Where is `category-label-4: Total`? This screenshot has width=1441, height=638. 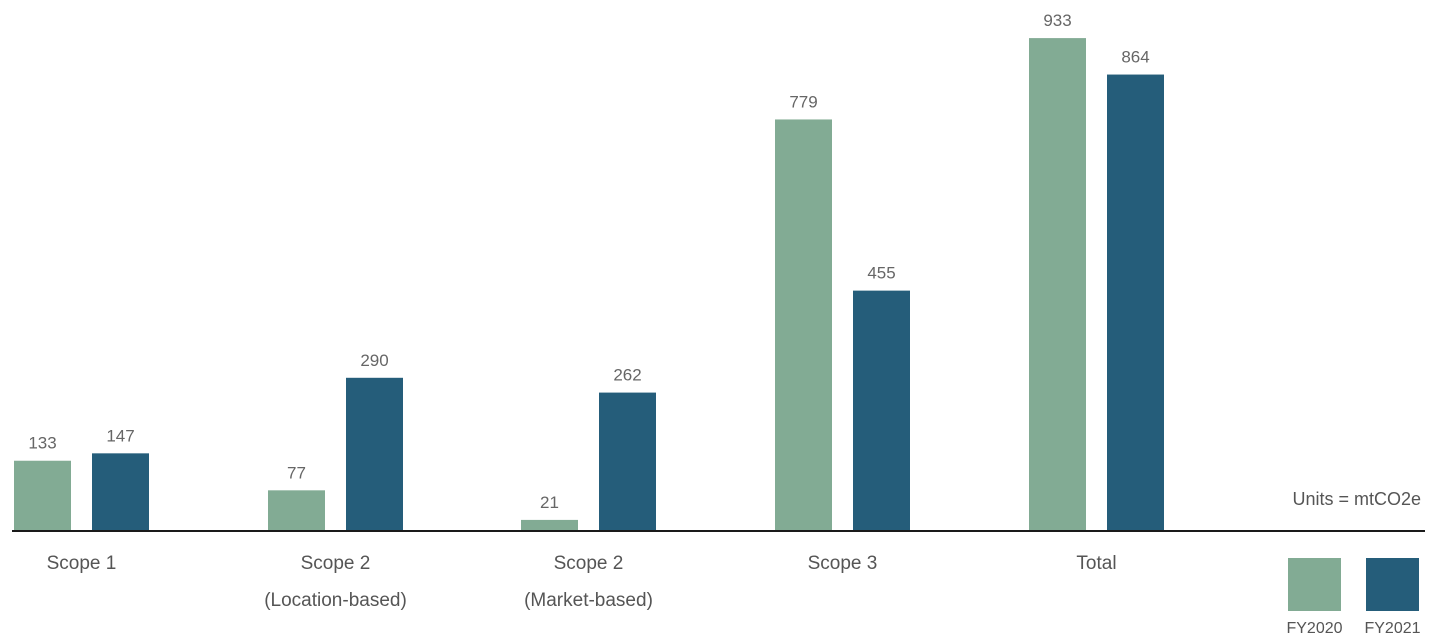
category-label-4: Total is located at coordinates (1096, 563).